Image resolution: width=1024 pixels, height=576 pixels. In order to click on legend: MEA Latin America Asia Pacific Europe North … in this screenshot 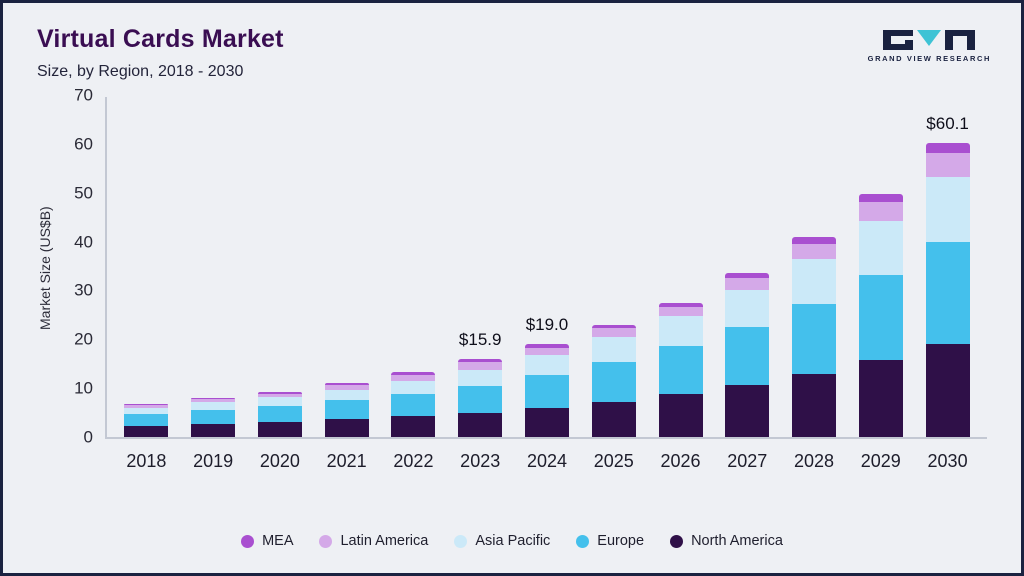, I will do `click(512, 541)`.